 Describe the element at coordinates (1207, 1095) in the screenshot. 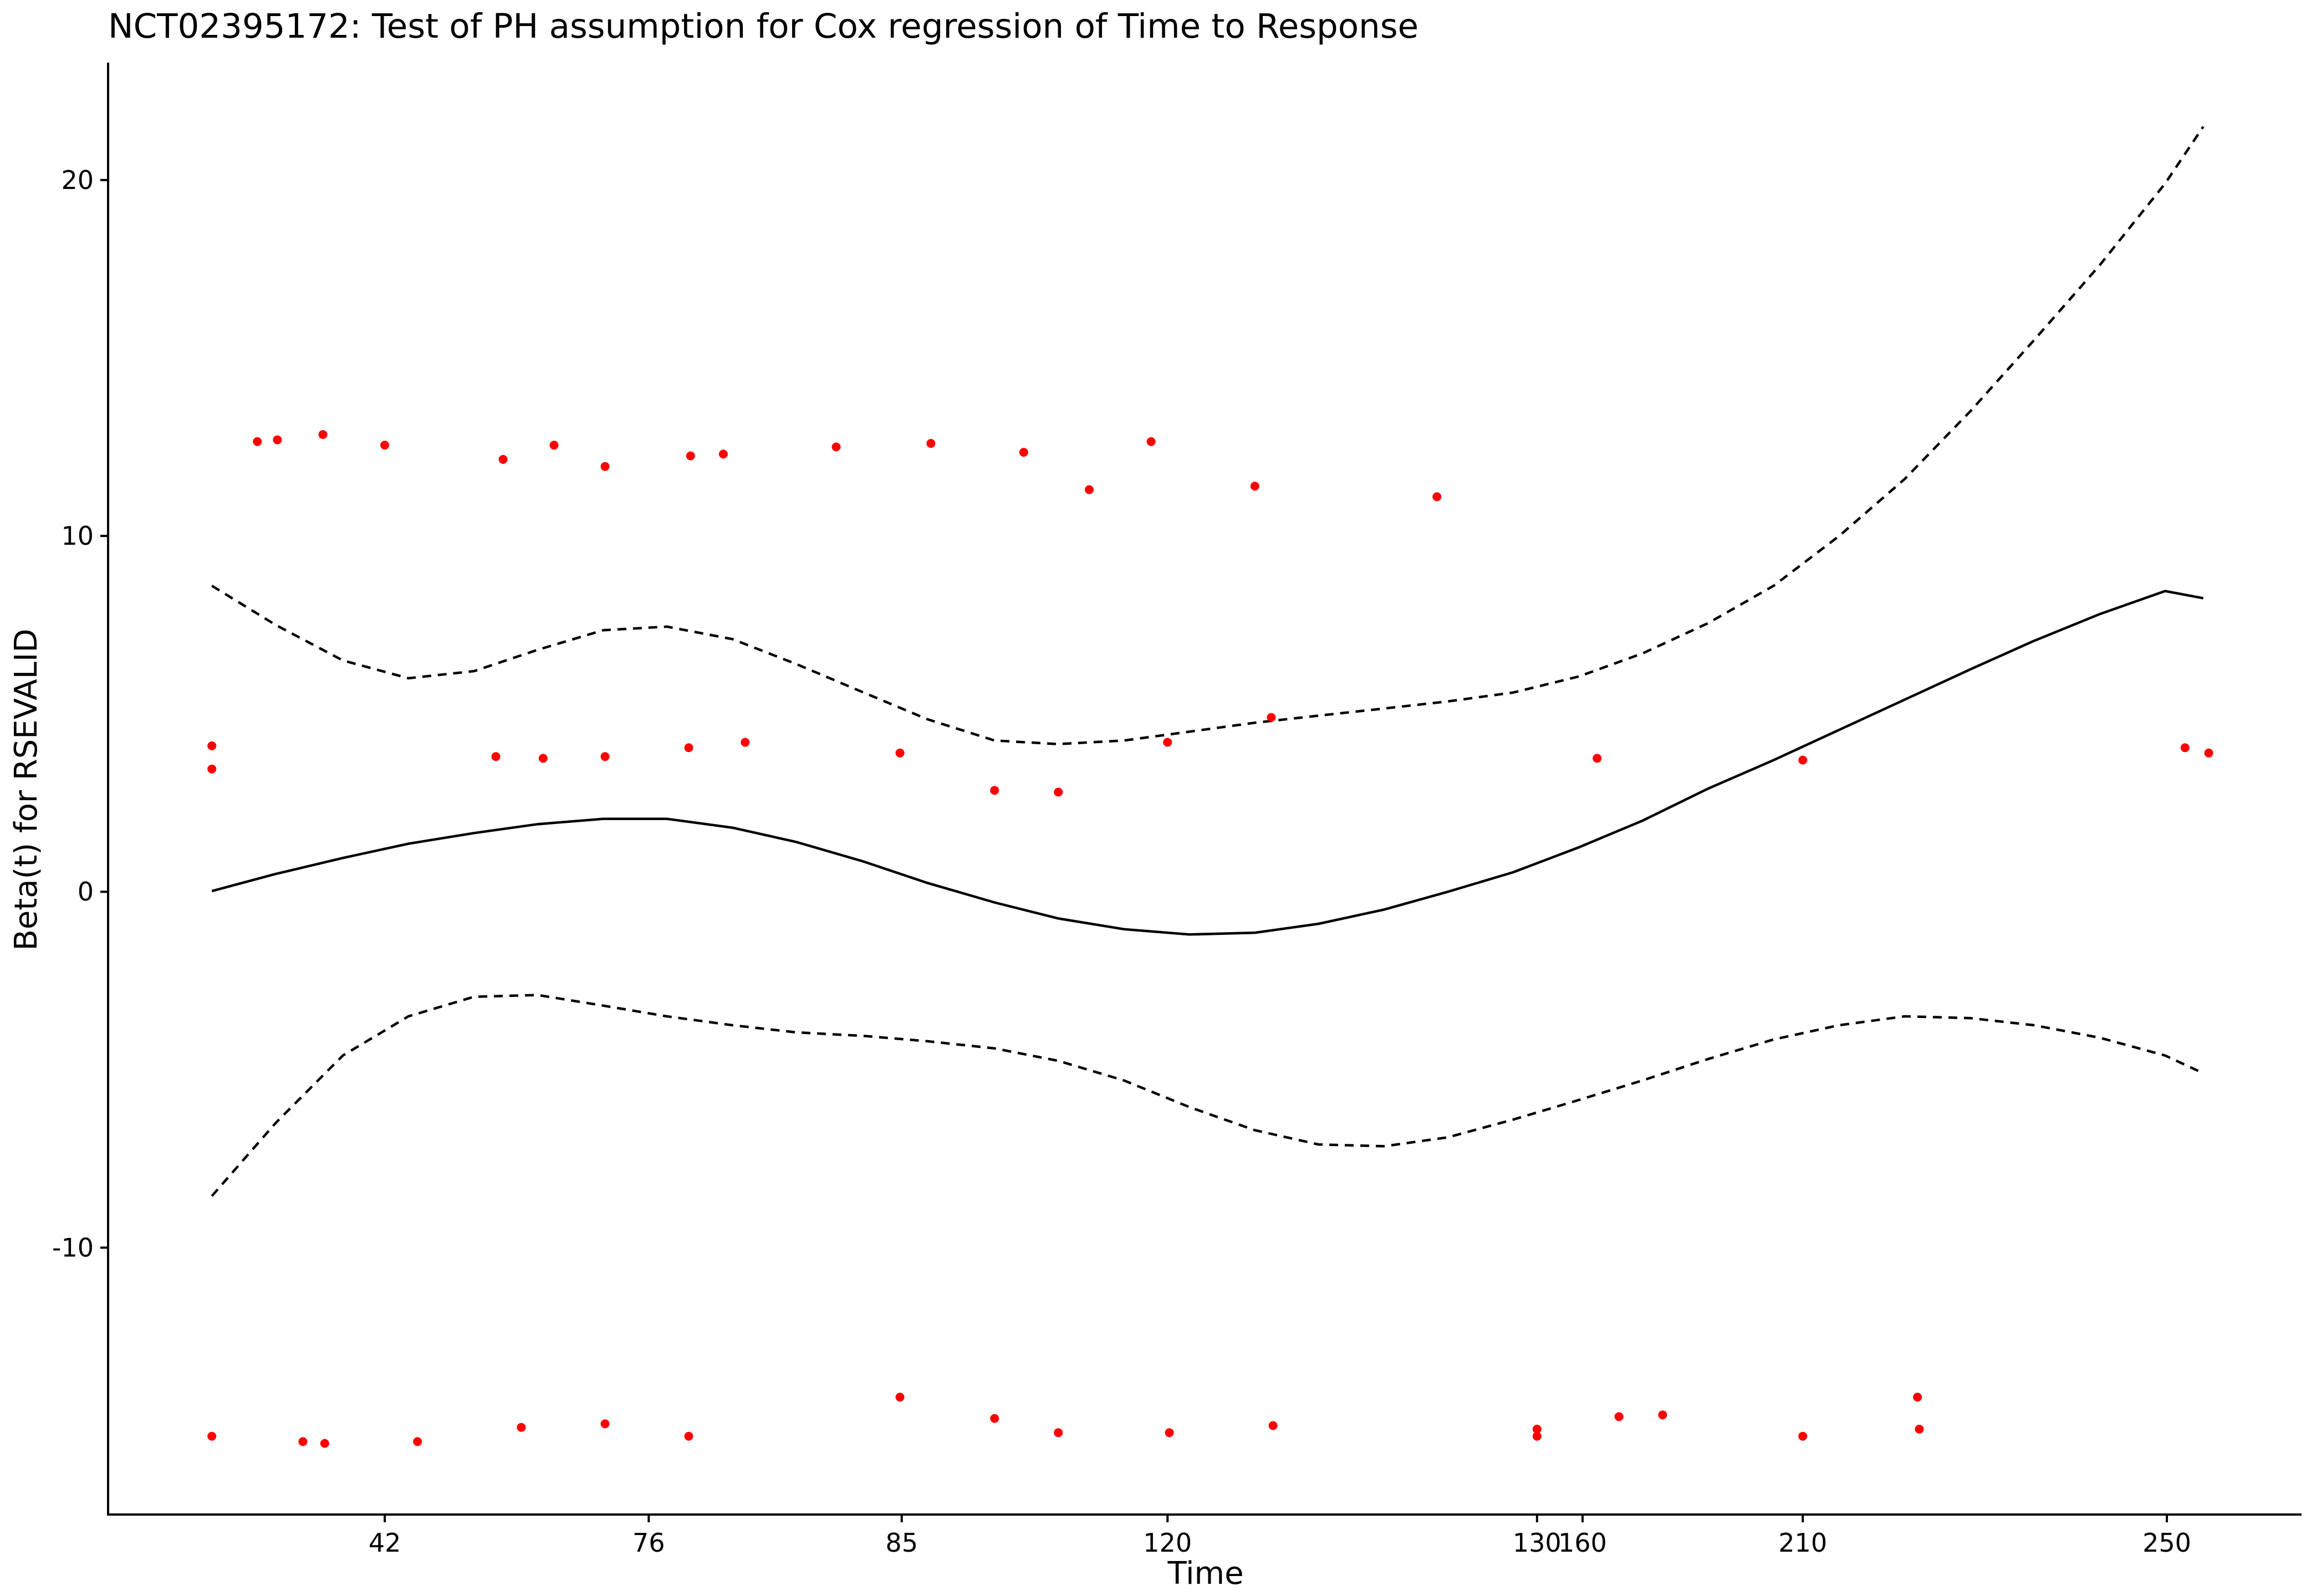

I see `lower-confidence-band` at that location.